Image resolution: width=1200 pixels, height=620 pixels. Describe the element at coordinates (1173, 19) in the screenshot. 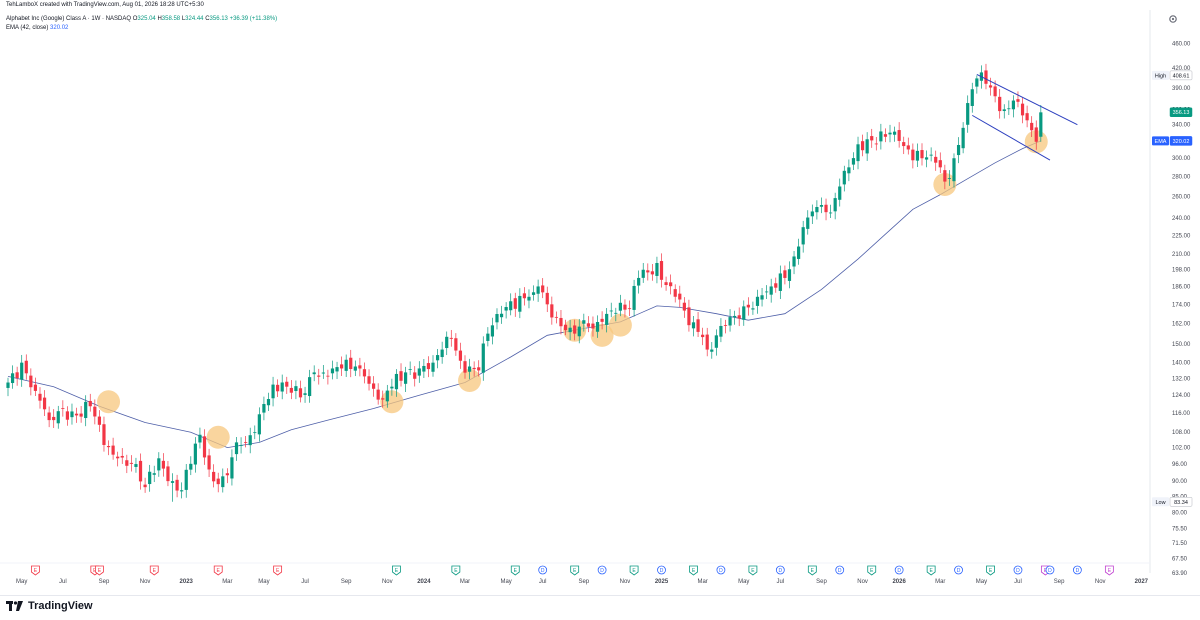

I see `gear-icon` at that location.